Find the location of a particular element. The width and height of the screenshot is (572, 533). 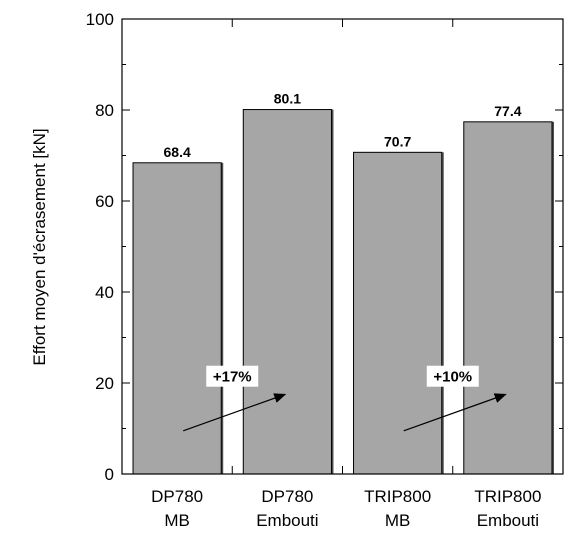

data-label: 80.1 is located at coordinates (287, 99).